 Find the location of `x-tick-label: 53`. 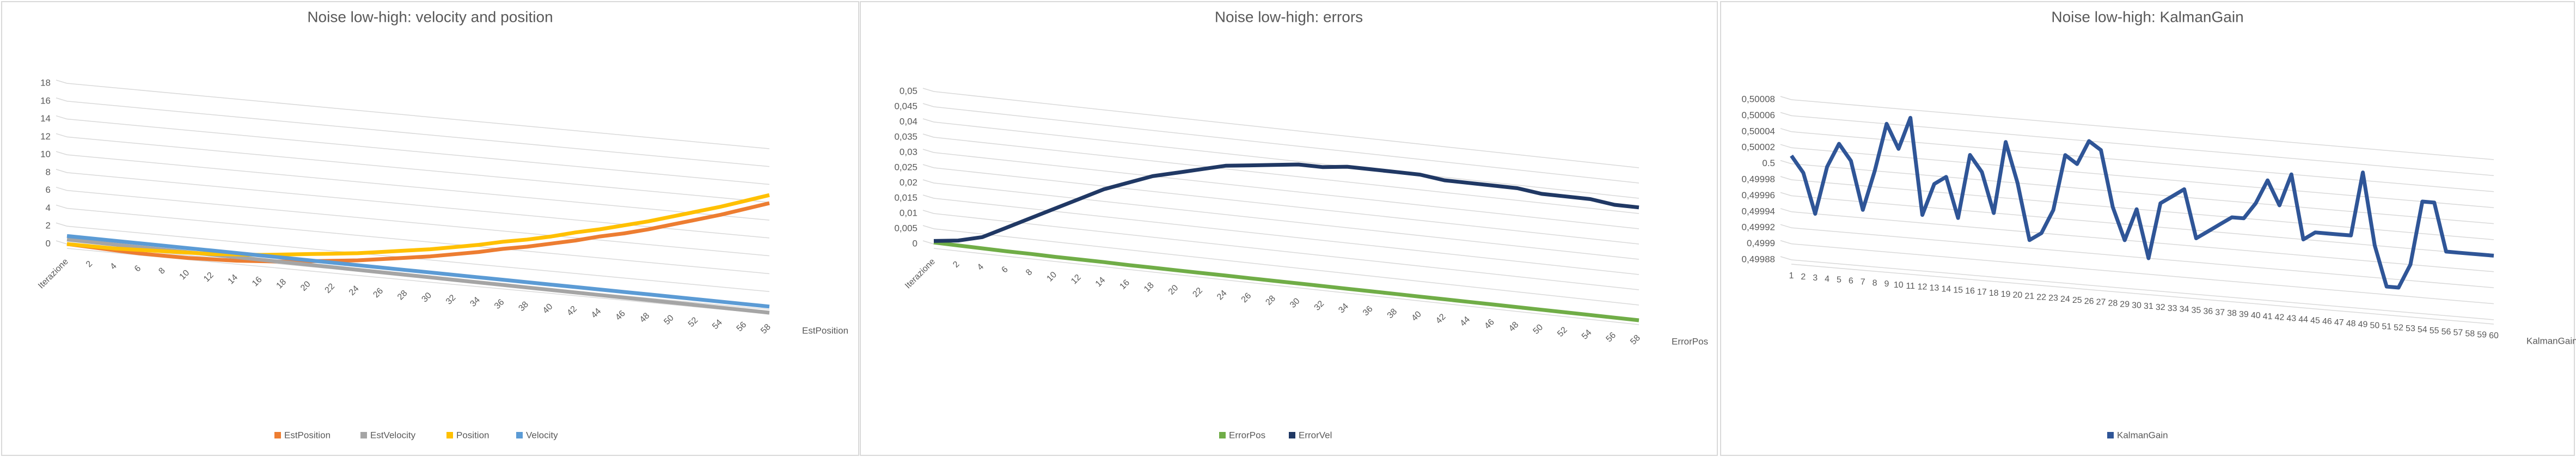

x-tick-label: 53 is located at coordinates (2410, 328).